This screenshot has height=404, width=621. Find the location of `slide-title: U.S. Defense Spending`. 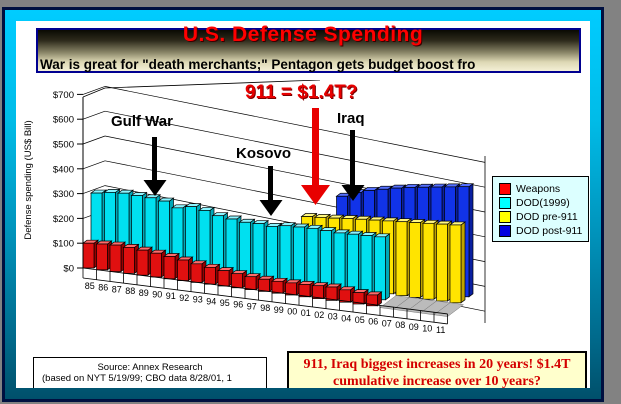

slide-title: U.S. Defense Spending is located at coordinates (303, 34).